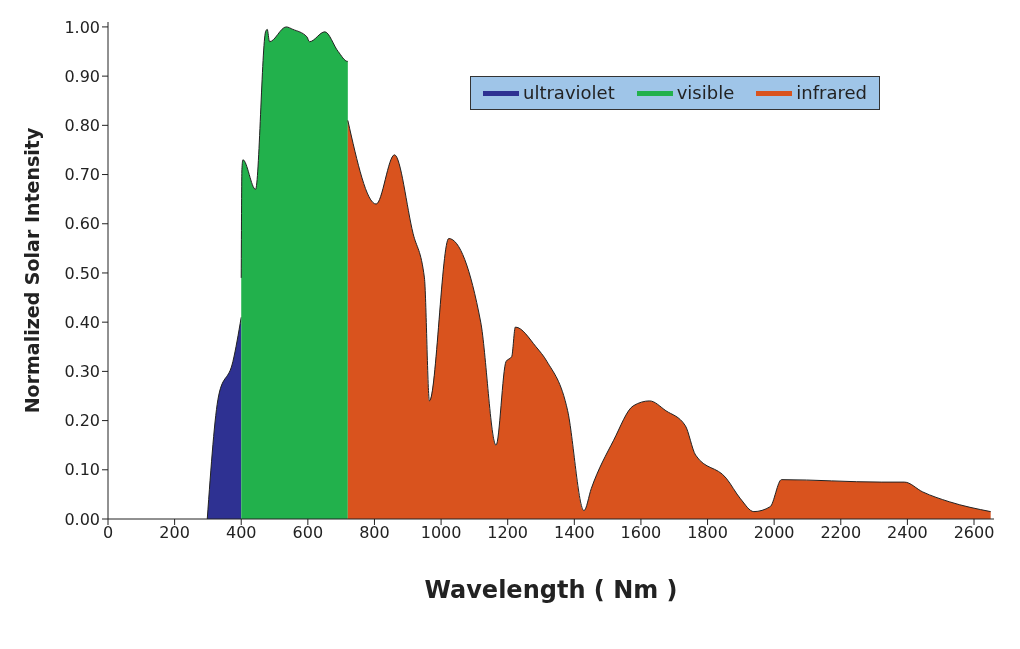  Describe the element at coordinates (241, 533) in the screenshot. I see `x-tick-label: 400` at that location.